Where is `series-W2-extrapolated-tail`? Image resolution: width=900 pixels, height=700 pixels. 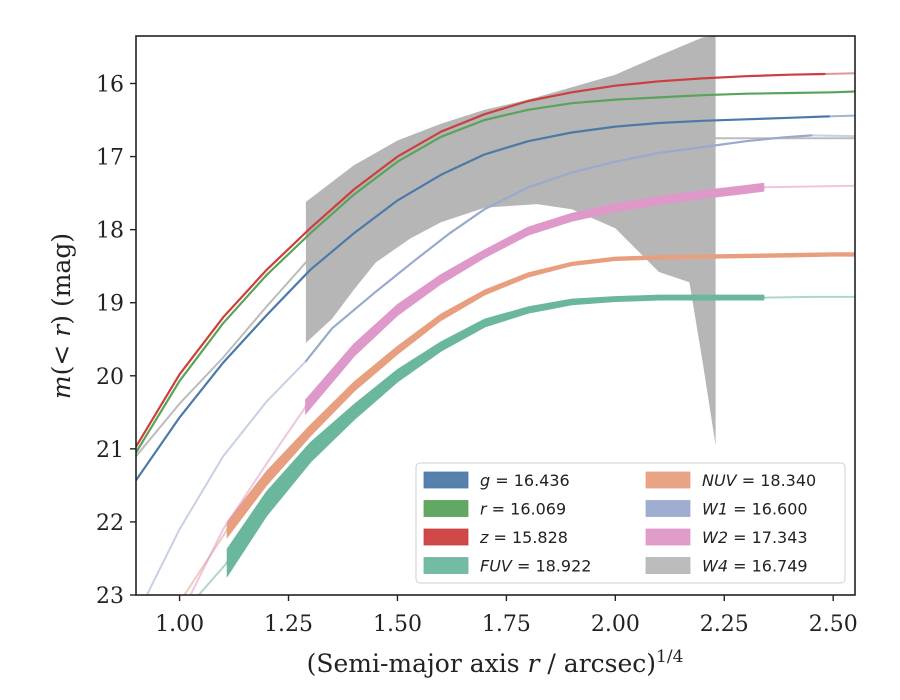
series-W2-extrapolated-tail is located at coordinates (809, 186).